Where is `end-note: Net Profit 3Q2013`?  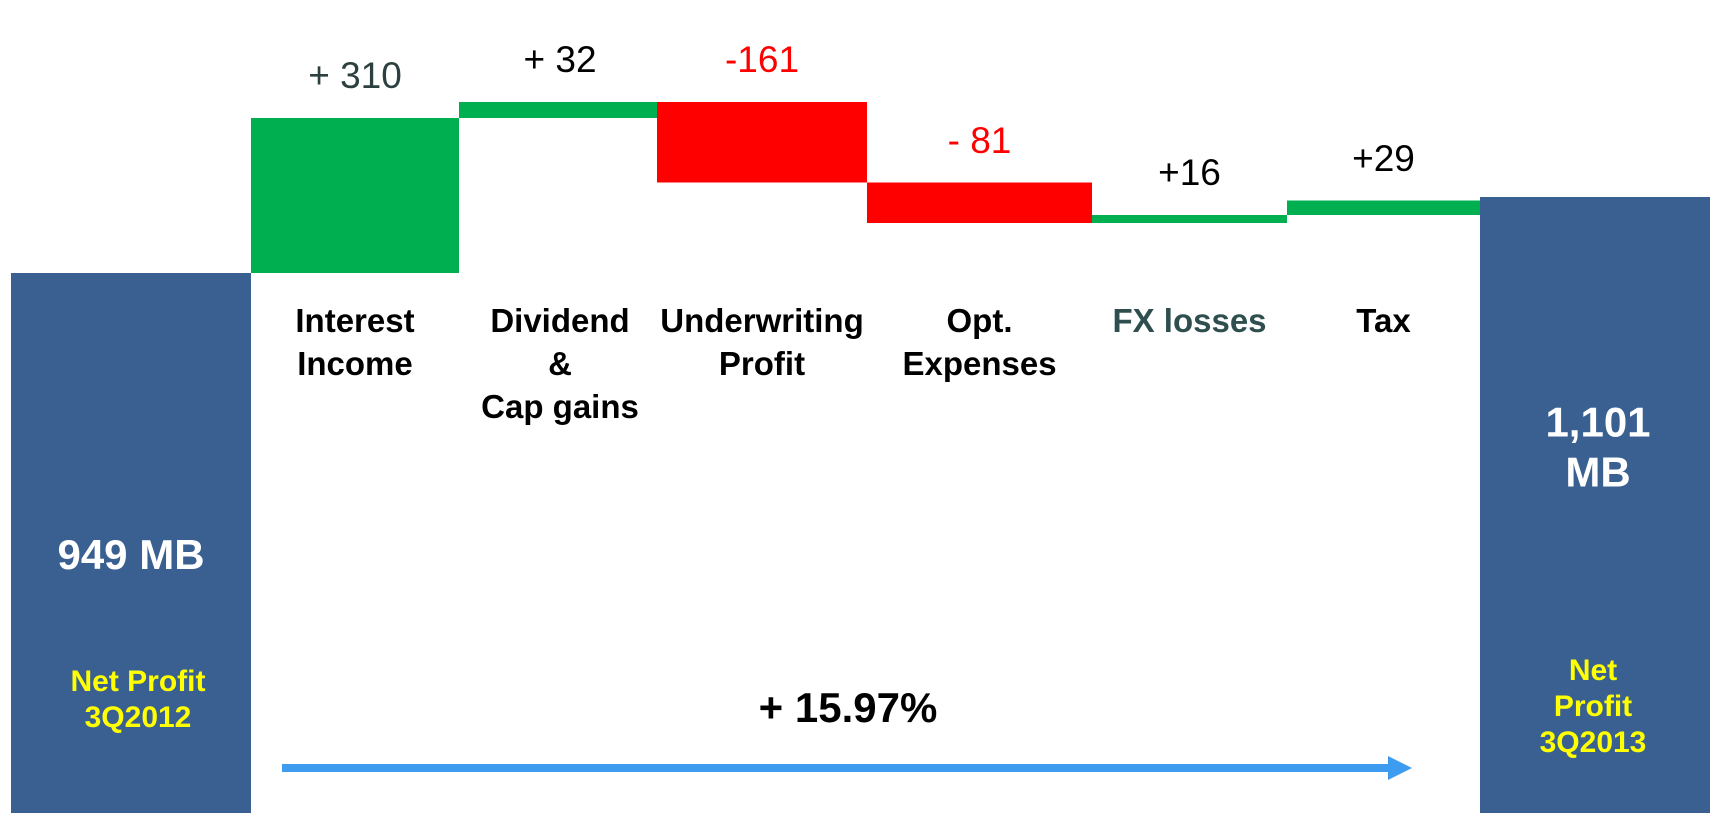
end-note: Net Profit 3Q2013 is located at coordinates (1593, 706).